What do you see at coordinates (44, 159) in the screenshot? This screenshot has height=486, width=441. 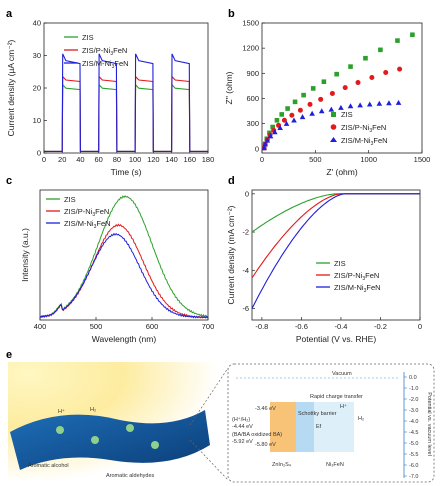 I see `a-xtick-label-0: 0` at bounding box center [44, 159].